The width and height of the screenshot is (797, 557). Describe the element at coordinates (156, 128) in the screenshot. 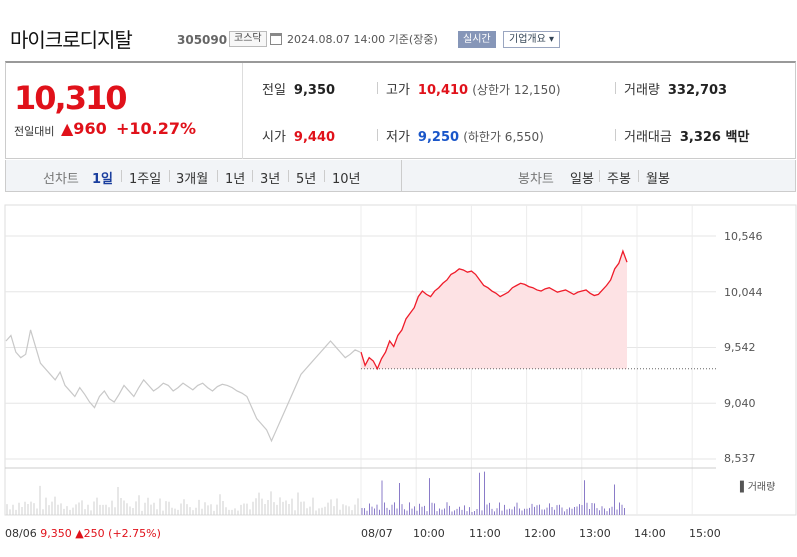

I see `change-percent: +10.27%` at that location.